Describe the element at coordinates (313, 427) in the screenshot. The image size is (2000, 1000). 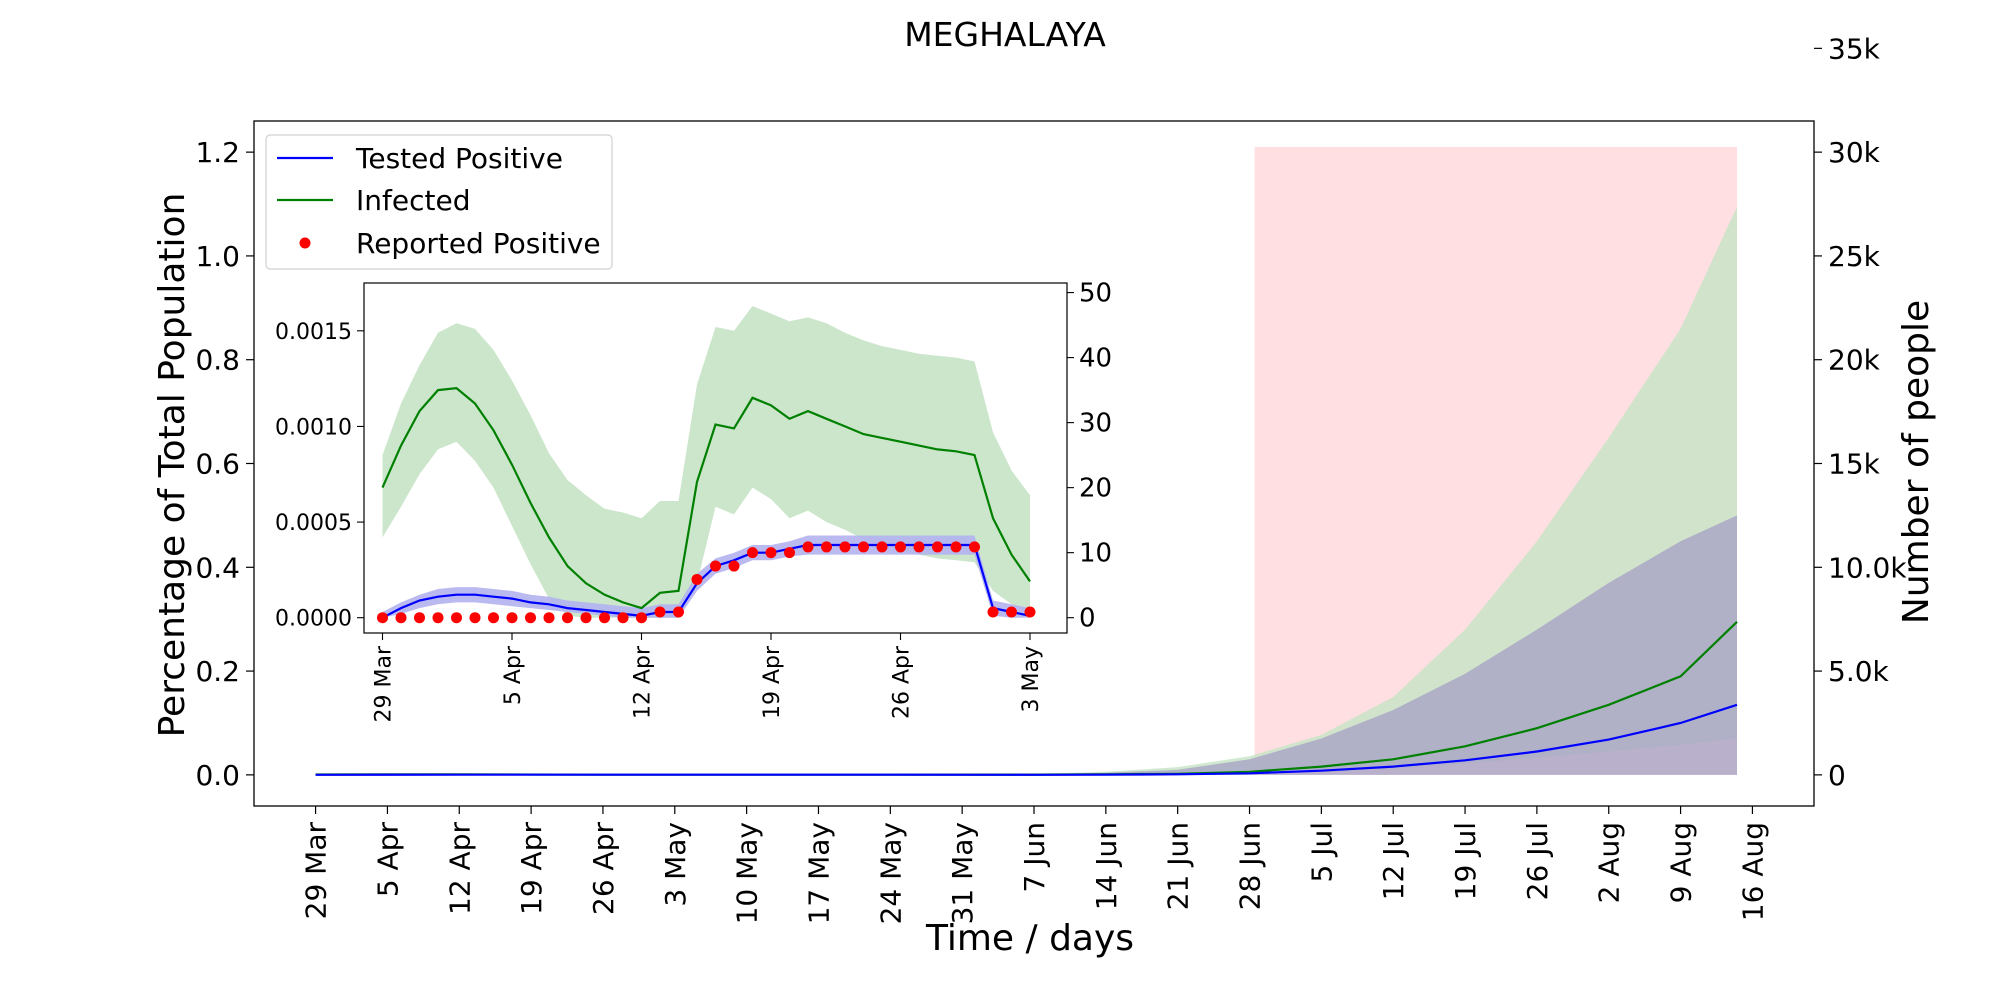
I see `inset-y-tick-label-left: 0.0010` at that location.